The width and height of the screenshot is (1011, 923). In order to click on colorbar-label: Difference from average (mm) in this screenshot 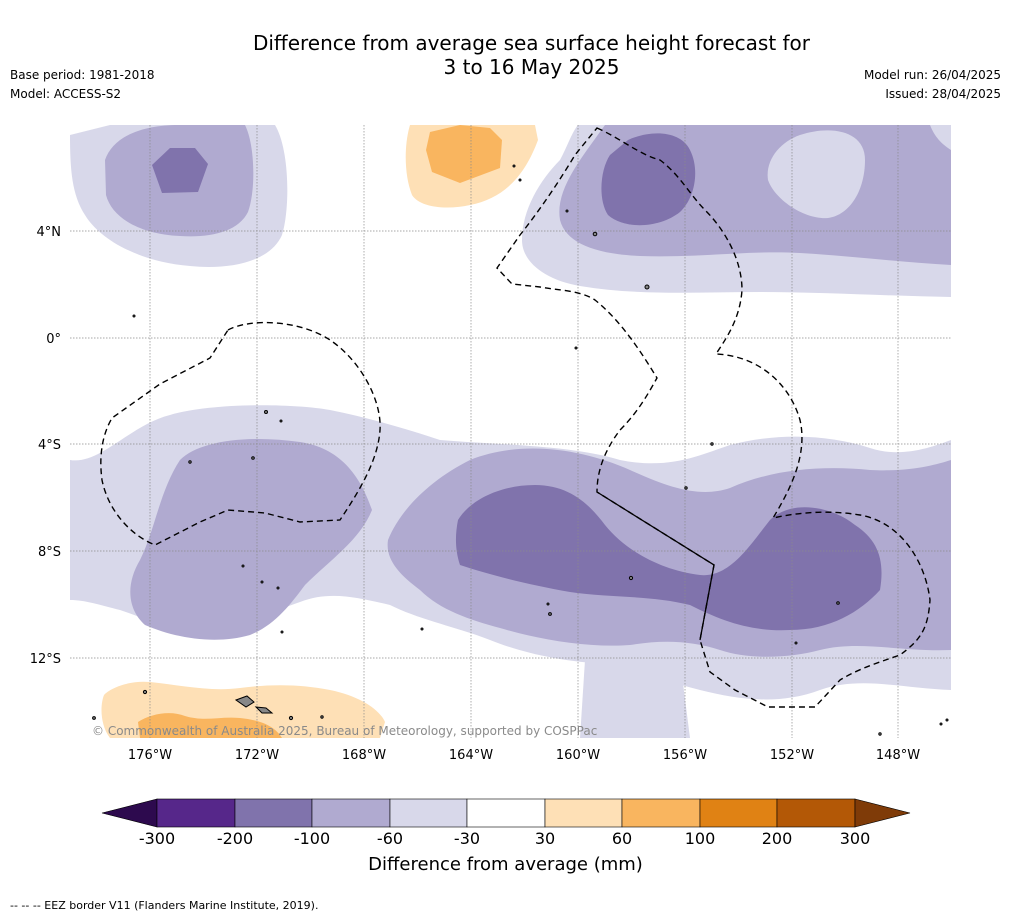, I will do `click(505, 864)`.